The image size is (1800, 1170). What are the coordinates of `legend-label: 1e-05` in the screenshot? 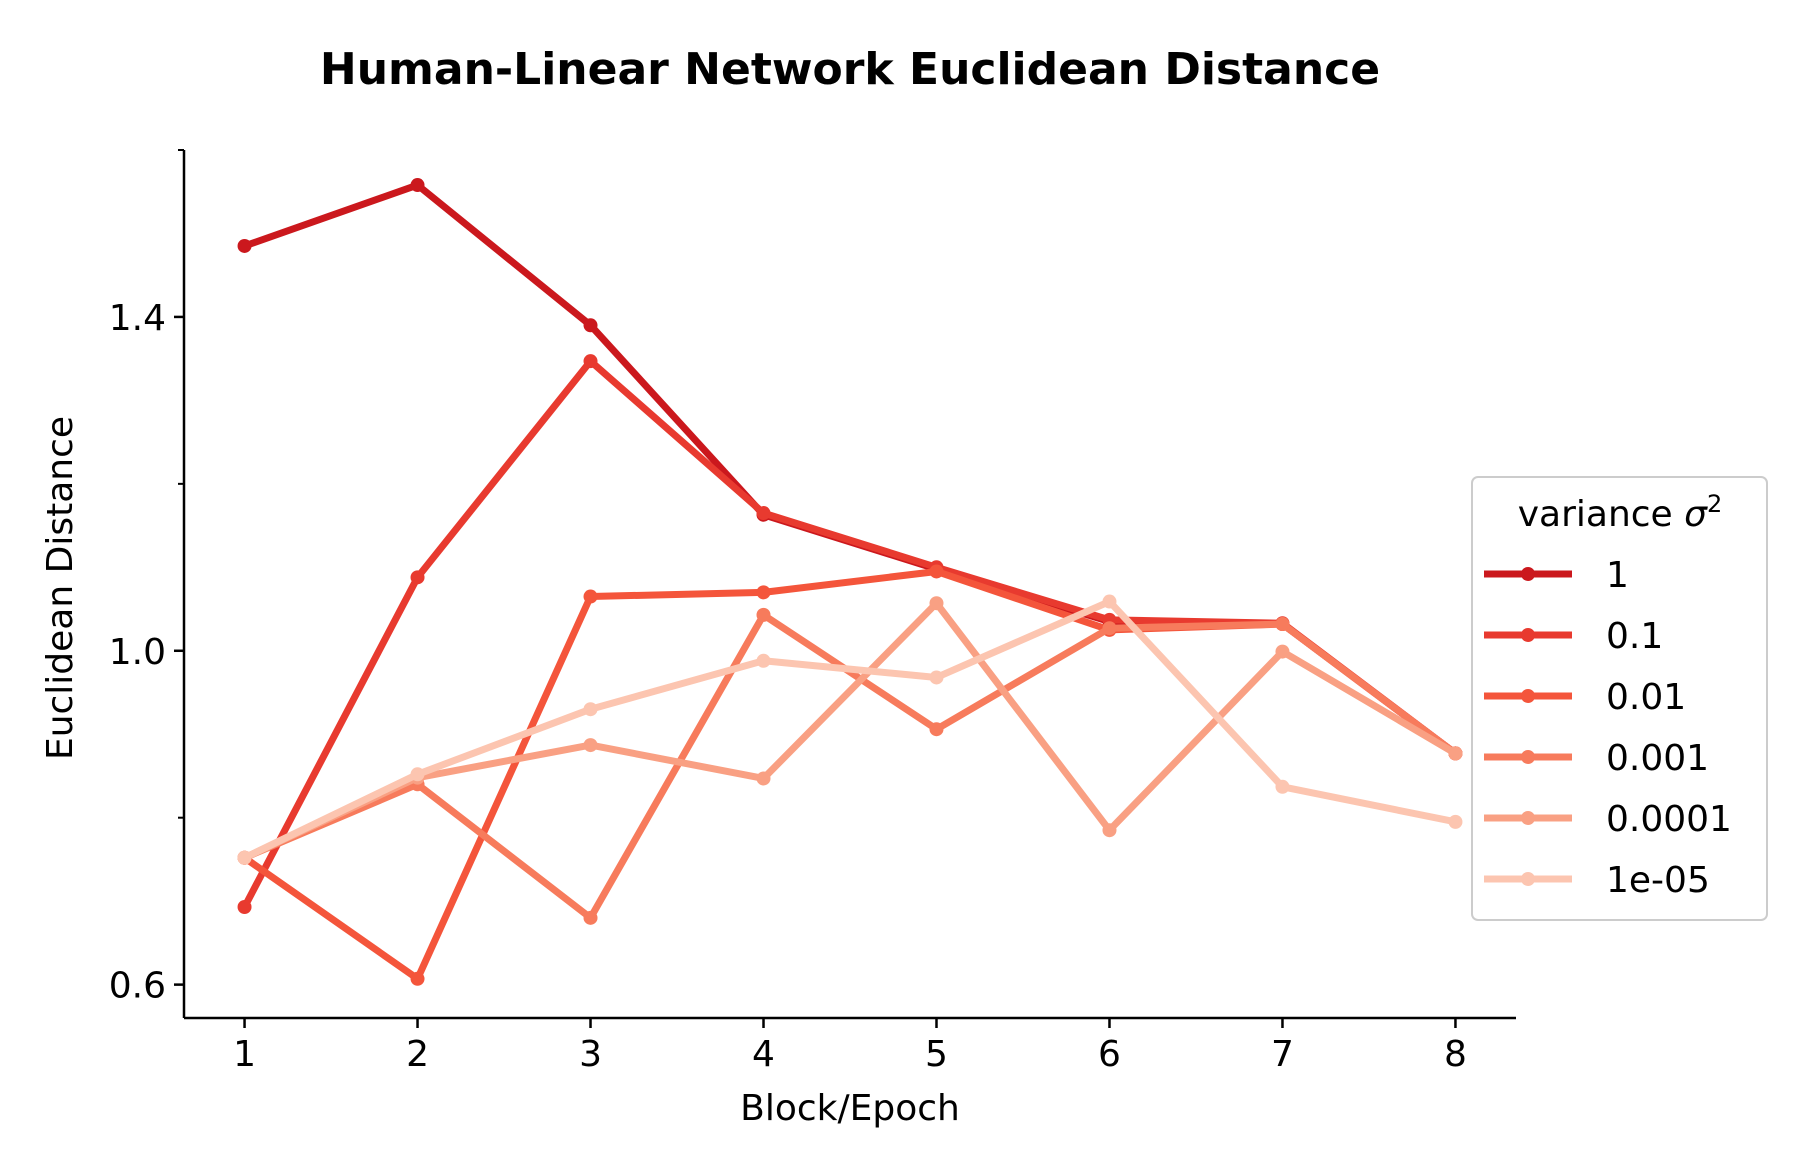 It's located at (1658, 880).